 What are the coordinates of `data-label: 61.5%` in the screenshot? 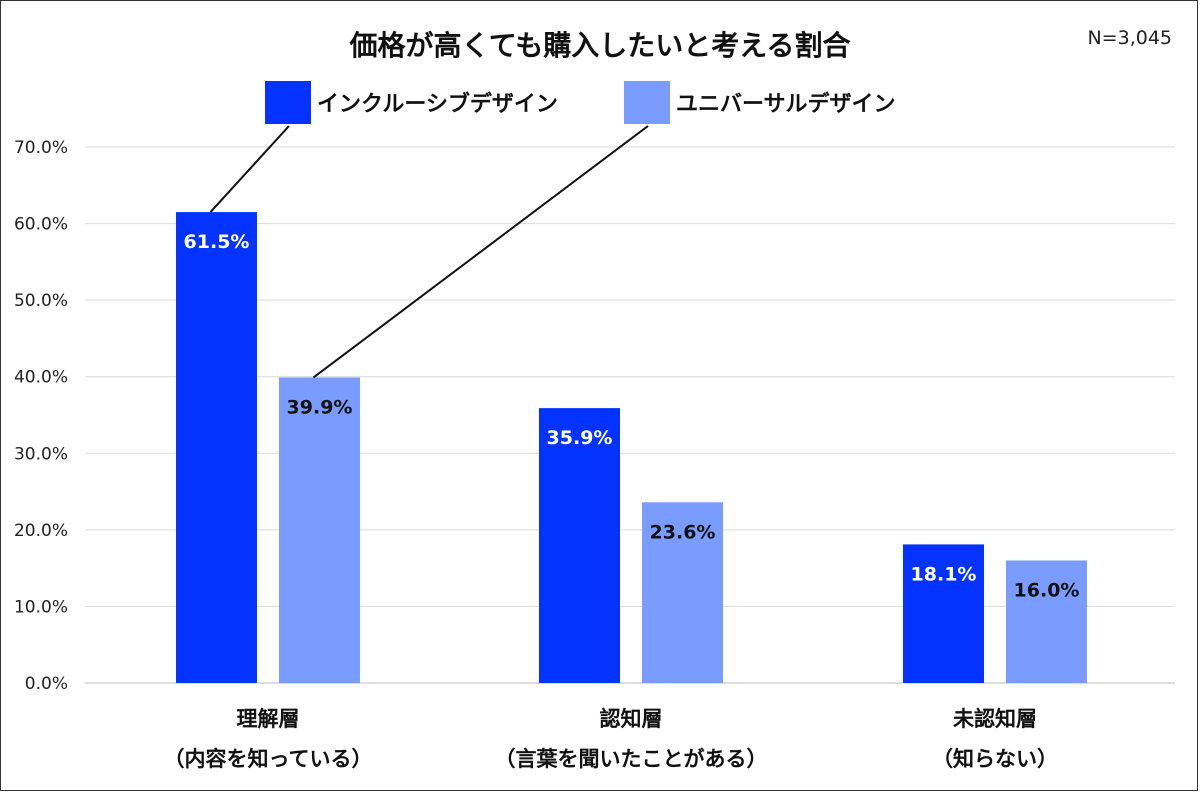 It's located at (217, 242).